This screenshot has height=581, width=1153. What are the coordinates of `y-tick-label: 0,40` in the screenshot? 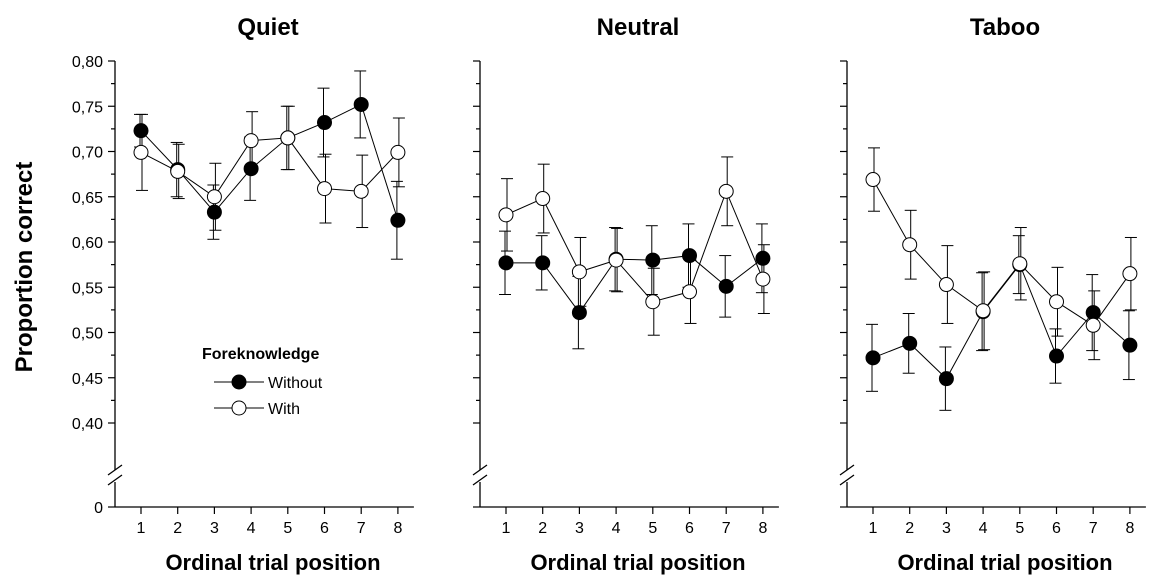 It's located at (87, 424).